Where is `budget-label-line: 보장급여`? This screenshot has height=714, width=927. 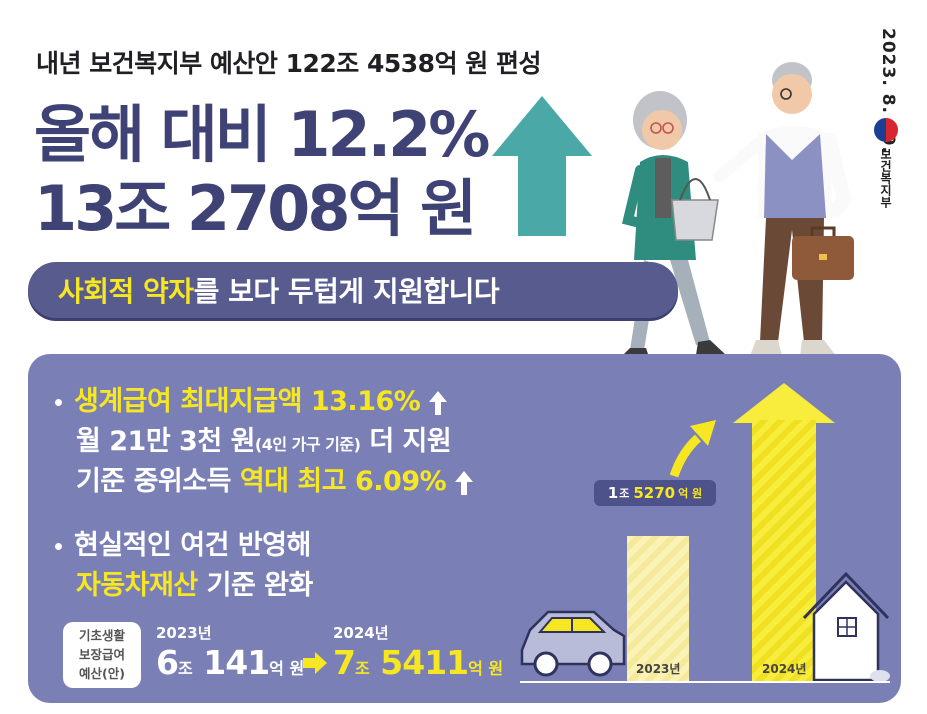
budget-label-line: 보장급여 is located at coordinates (101, 654).